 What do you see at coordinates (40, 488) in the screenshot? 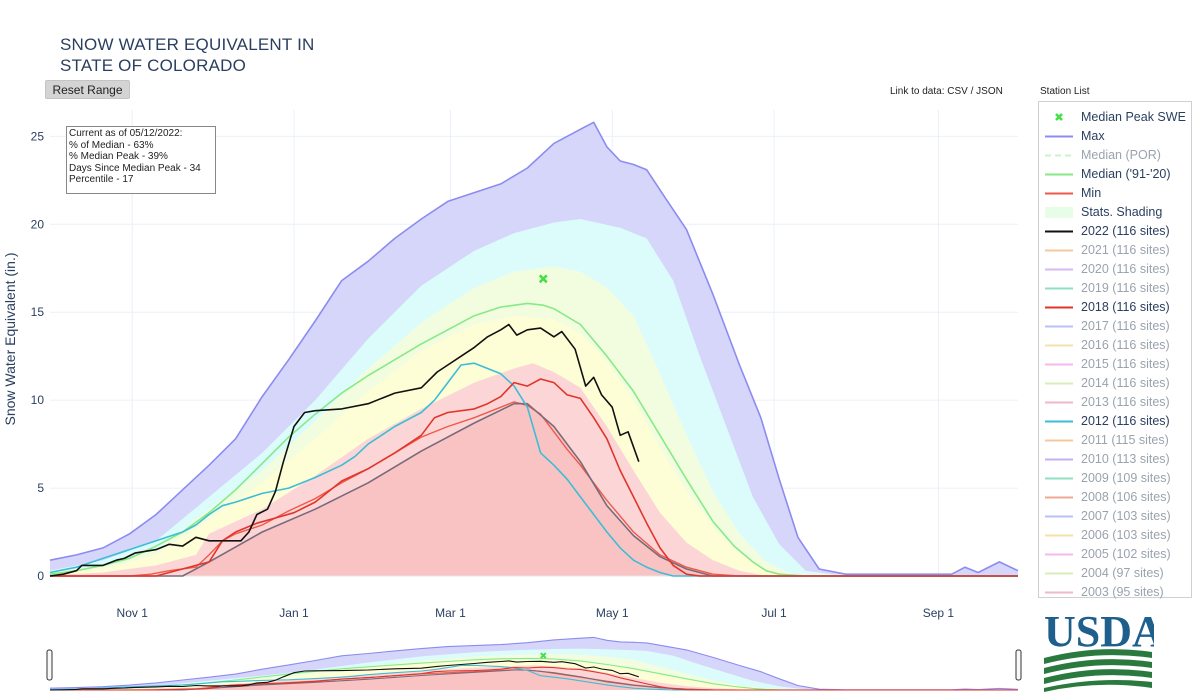
I see `y-tick-label: 5` at bounding box center [40, 488].